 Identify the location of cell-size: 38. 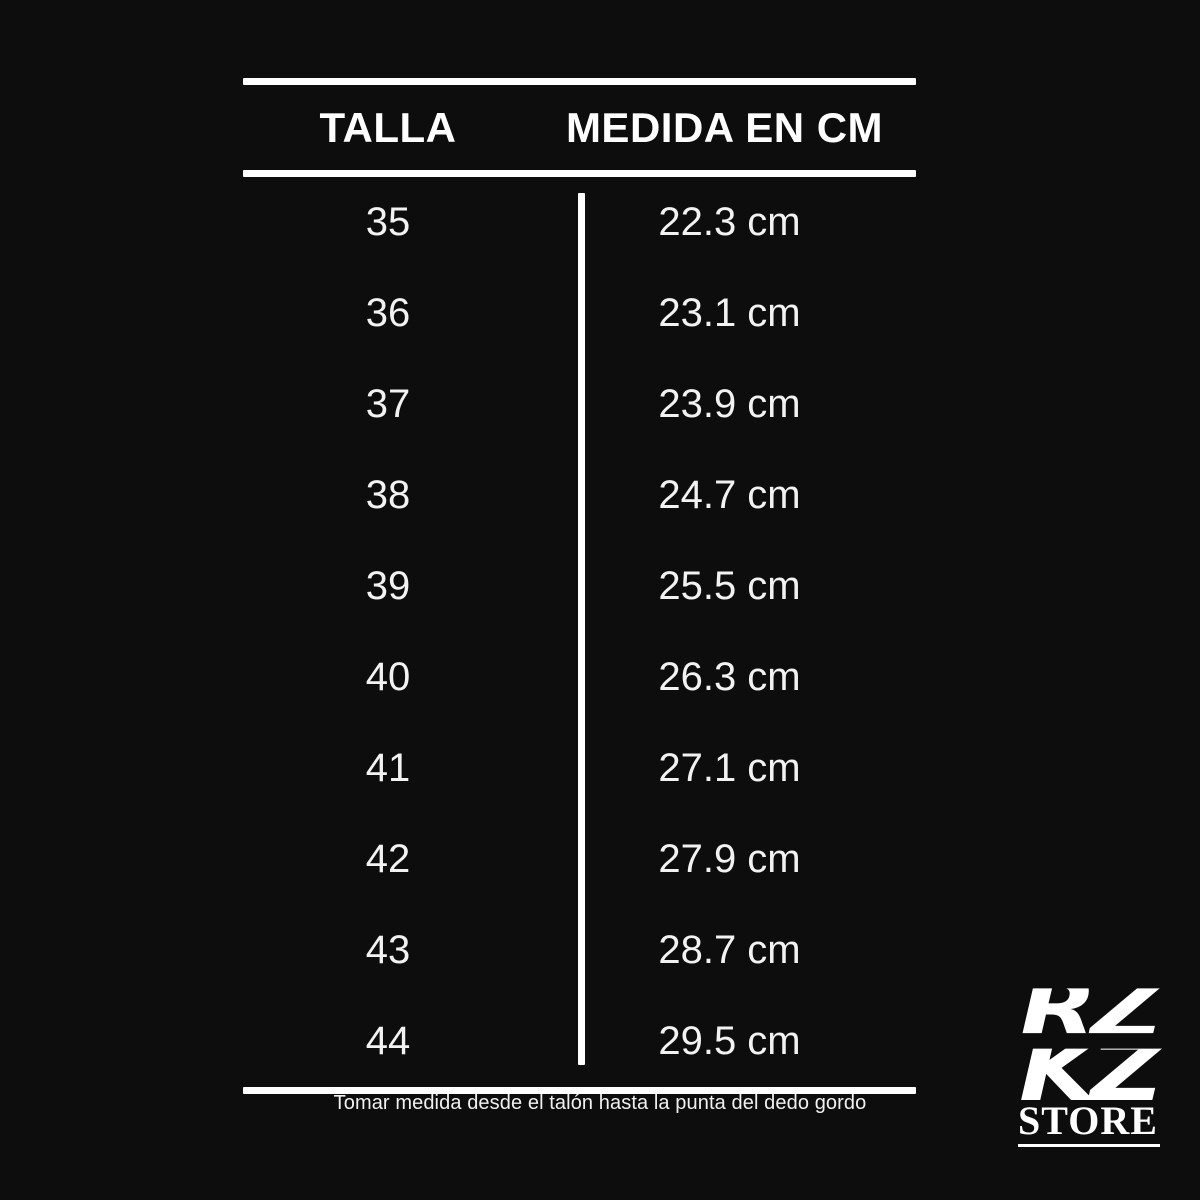
(388, 495).